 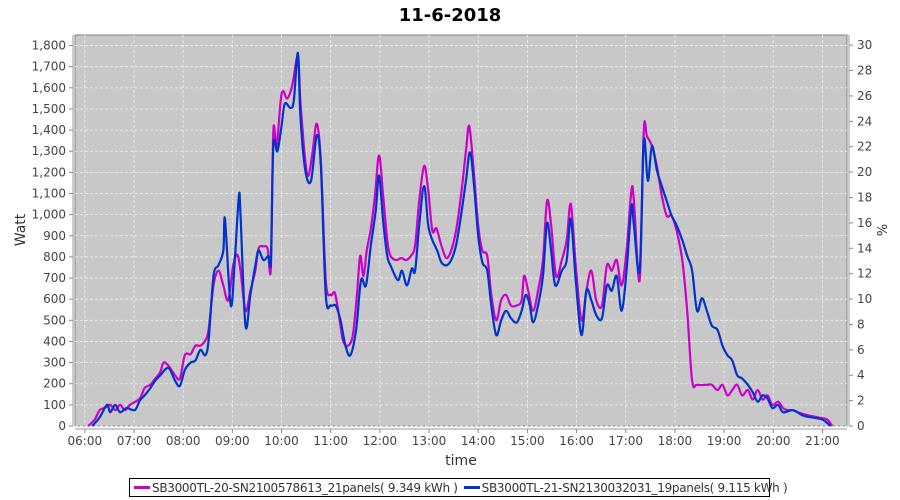 What do you see at coordinates (864, 71) in the screenshot?
I see `y2-tick-label: 28` at bounding box center [864, 71].